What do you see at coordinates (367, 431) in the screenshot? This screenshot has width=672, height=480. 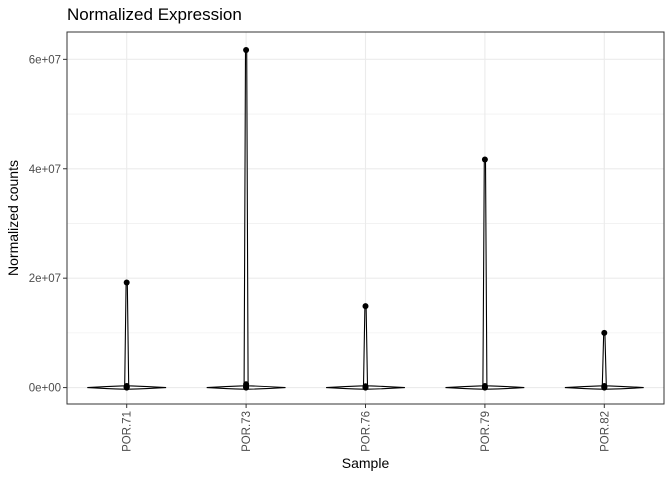 I see `x-tick-label: POR.76` at bounding box center [367, 431].